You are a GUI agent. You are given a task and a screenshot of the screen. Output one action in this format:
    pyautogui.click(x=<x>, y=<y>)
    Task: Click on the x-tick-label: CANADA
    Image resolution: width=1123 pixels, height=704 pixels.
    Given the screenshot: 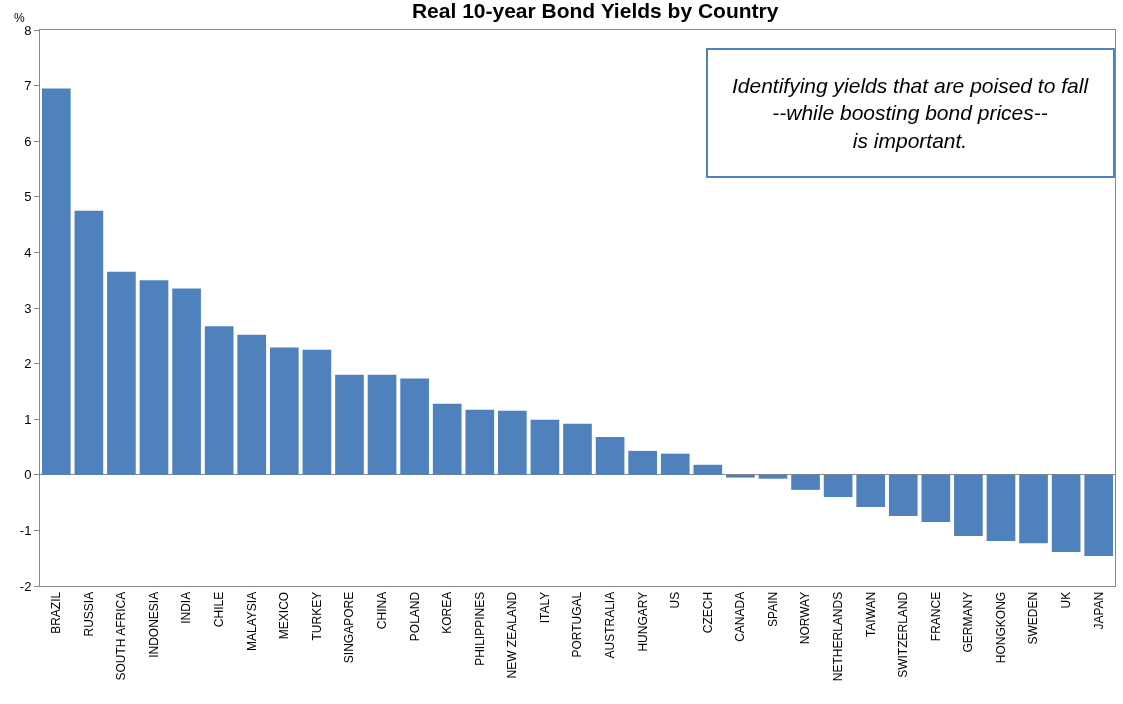 What is the action you would take?
    pyautogui.click(x=740, y=616)
    